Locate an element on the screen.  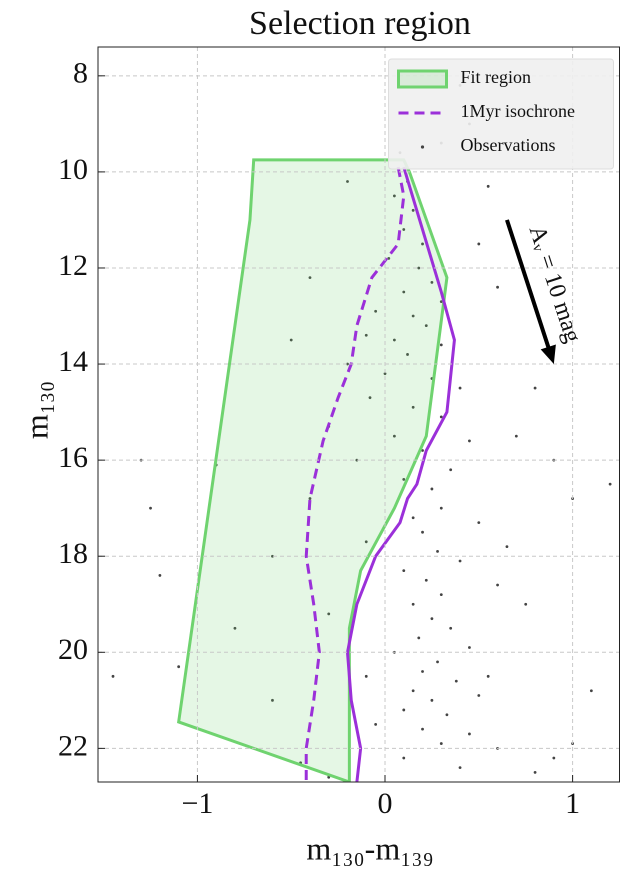
y-axis-label: m₁₃₀ is located at coordinates (36, 410).